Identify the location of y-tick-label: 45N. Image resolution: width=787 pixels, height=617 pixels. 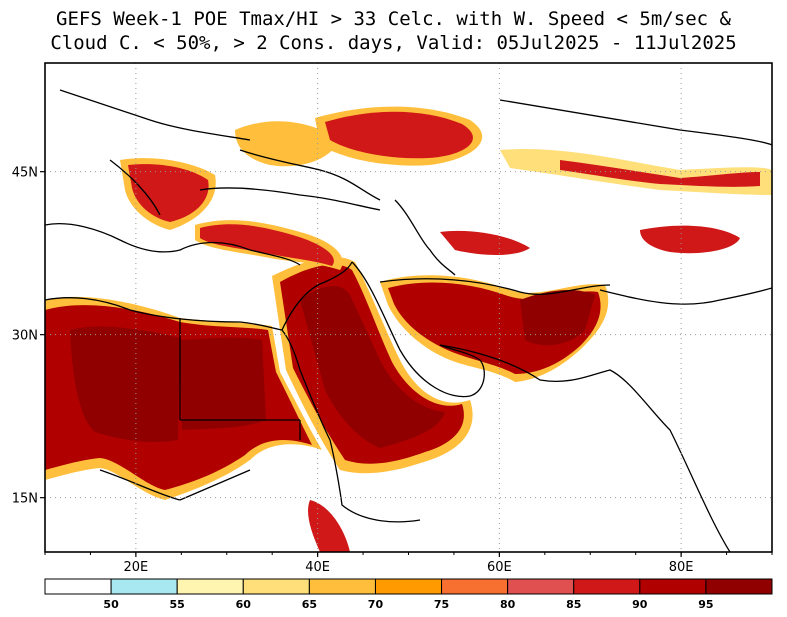
(25, 173).